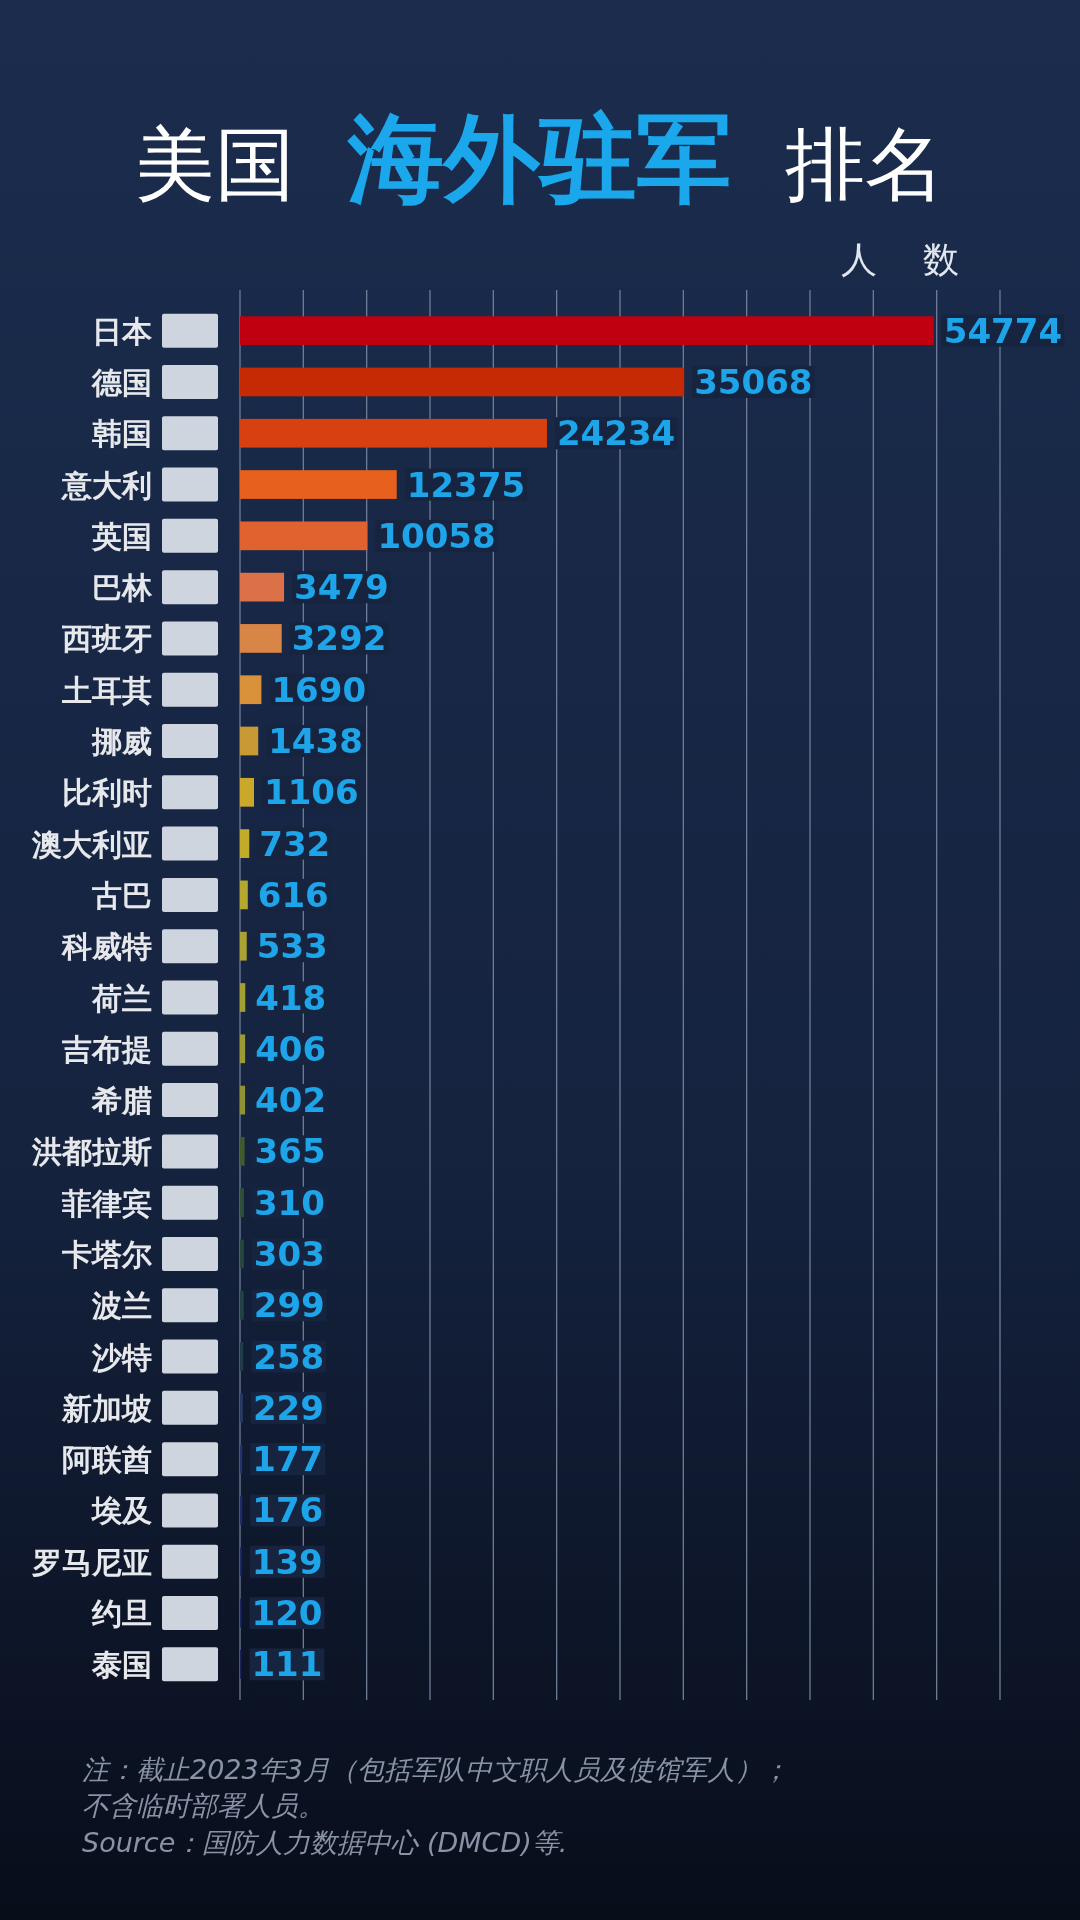  What do you see at coordinates (122, 331) in the screenshot?
I see `y-tick-label: 日本` at bounding box center [122, 331].